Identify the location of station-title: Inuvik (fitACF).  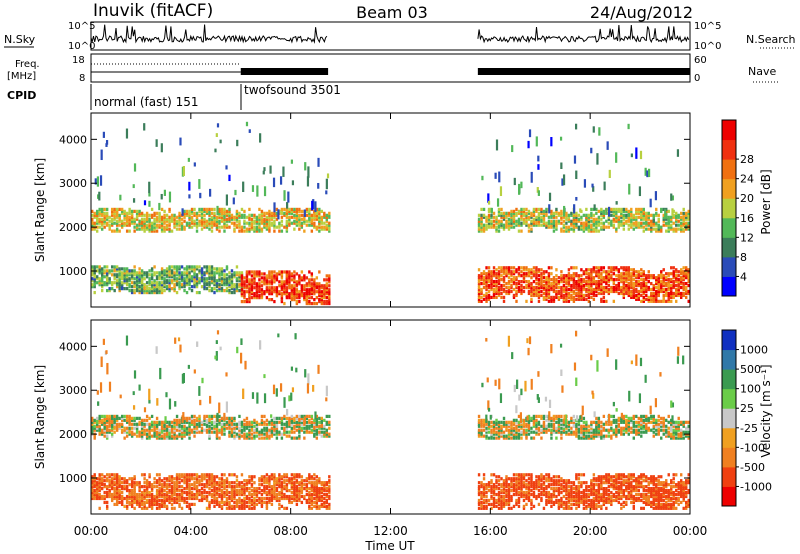
(153, 11).